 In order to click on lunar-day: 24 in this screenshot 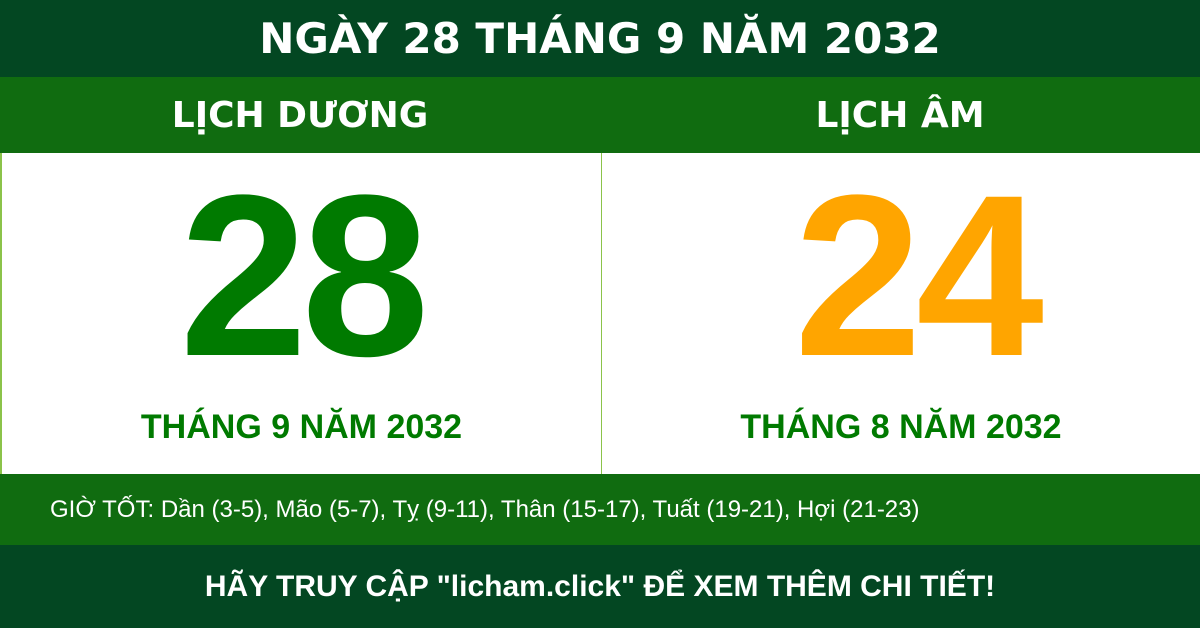, I will do `click(919, 278)`.